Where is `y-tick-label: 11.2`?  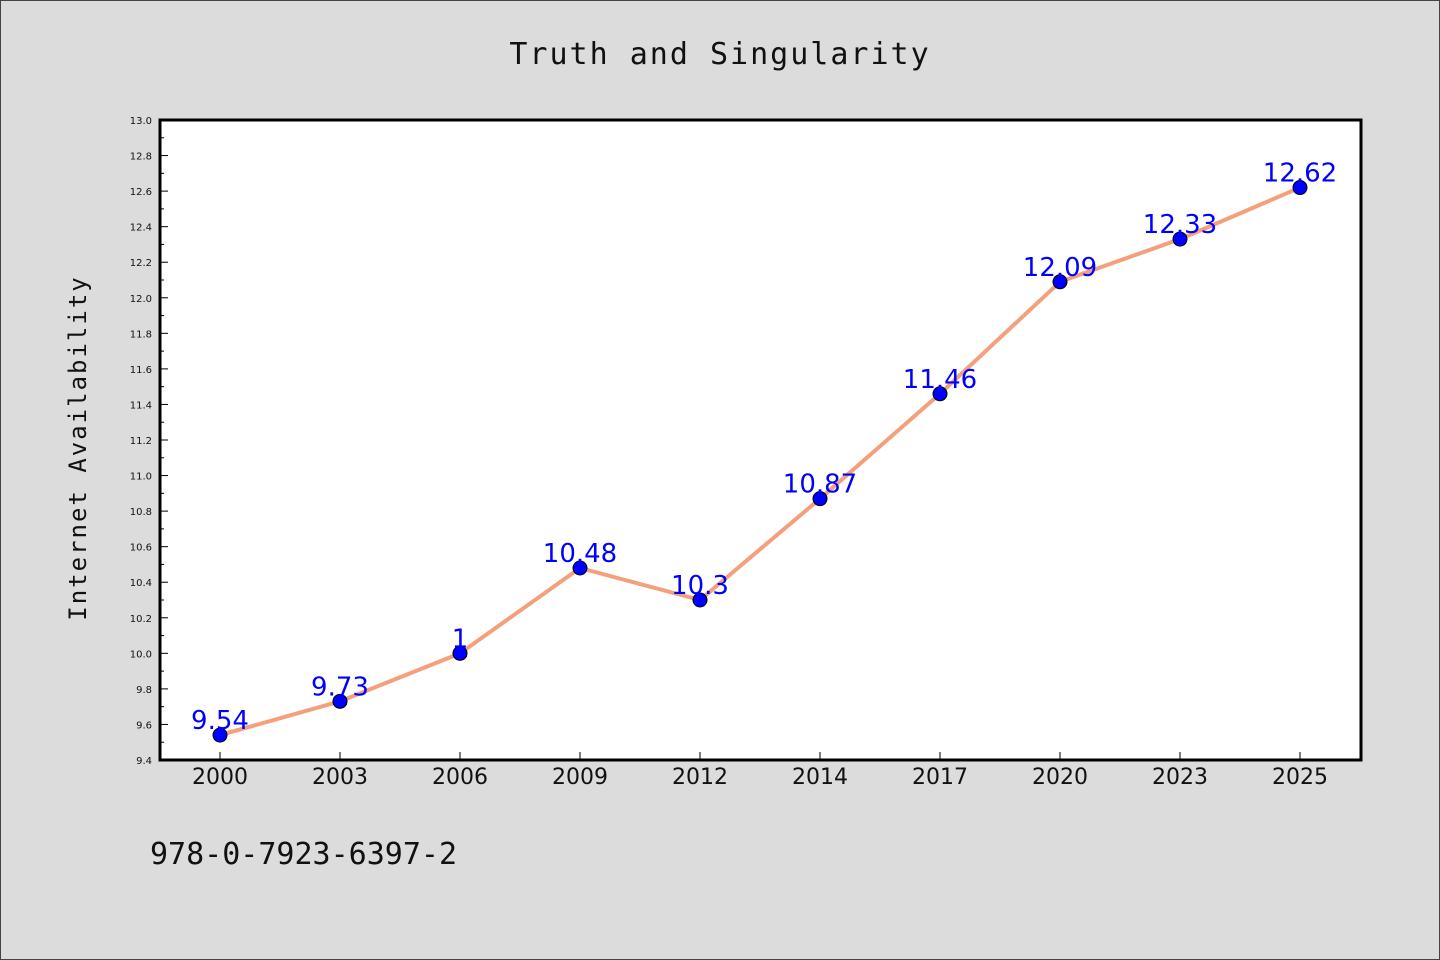 y-tick-label: 11.2 is located at coordinates (141, 441).